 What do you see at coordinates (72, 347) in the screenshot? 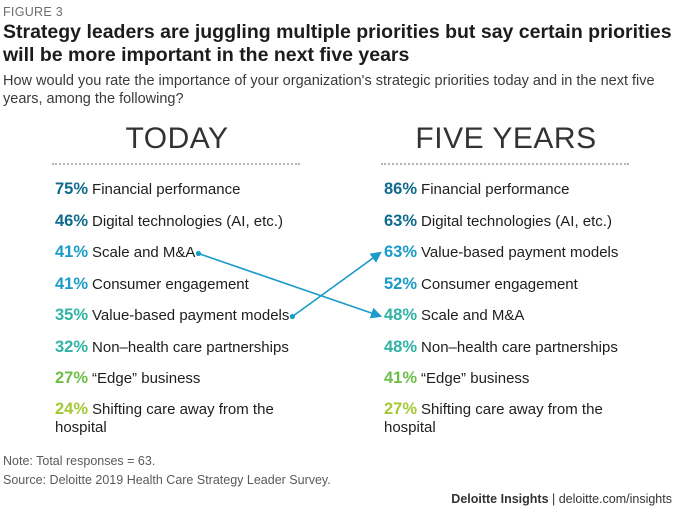
I see `priority-percent: 32%` at bounding box center [72, 347].